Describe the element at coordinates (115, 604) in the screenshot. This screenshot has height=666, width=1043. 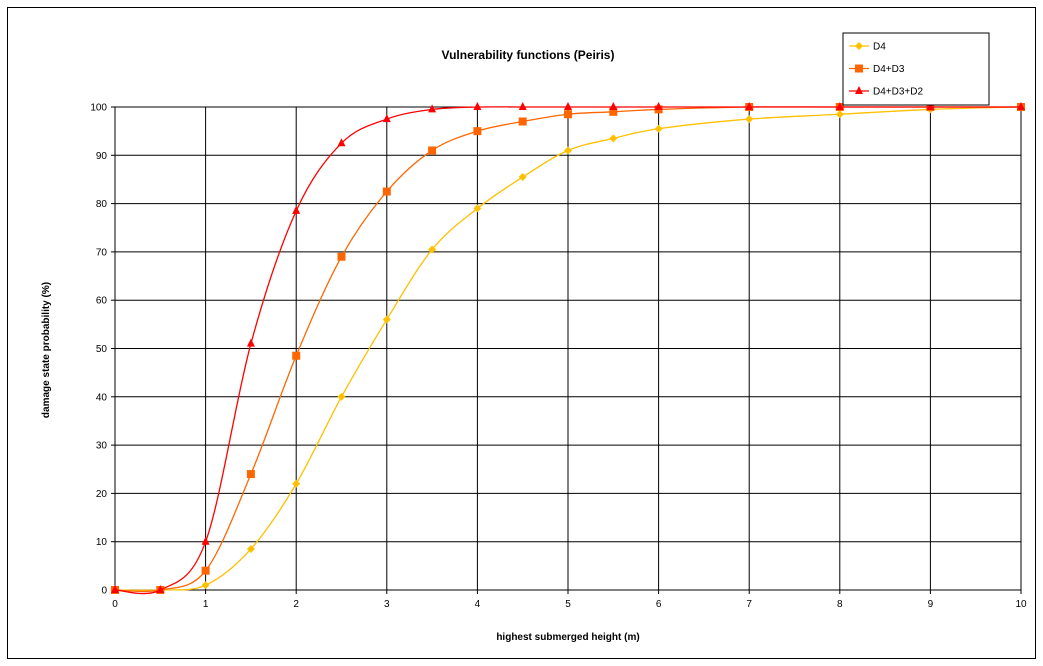
I see `x-tick-label: 0` at that location.